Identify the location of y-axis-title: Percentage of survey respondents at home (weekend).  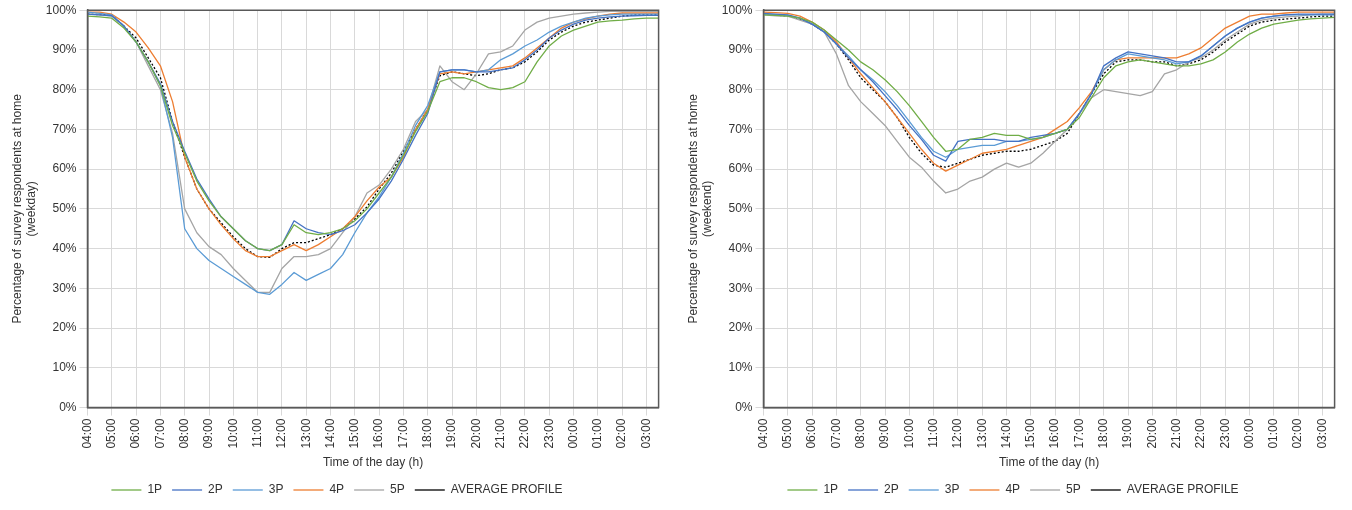
(699, 208).